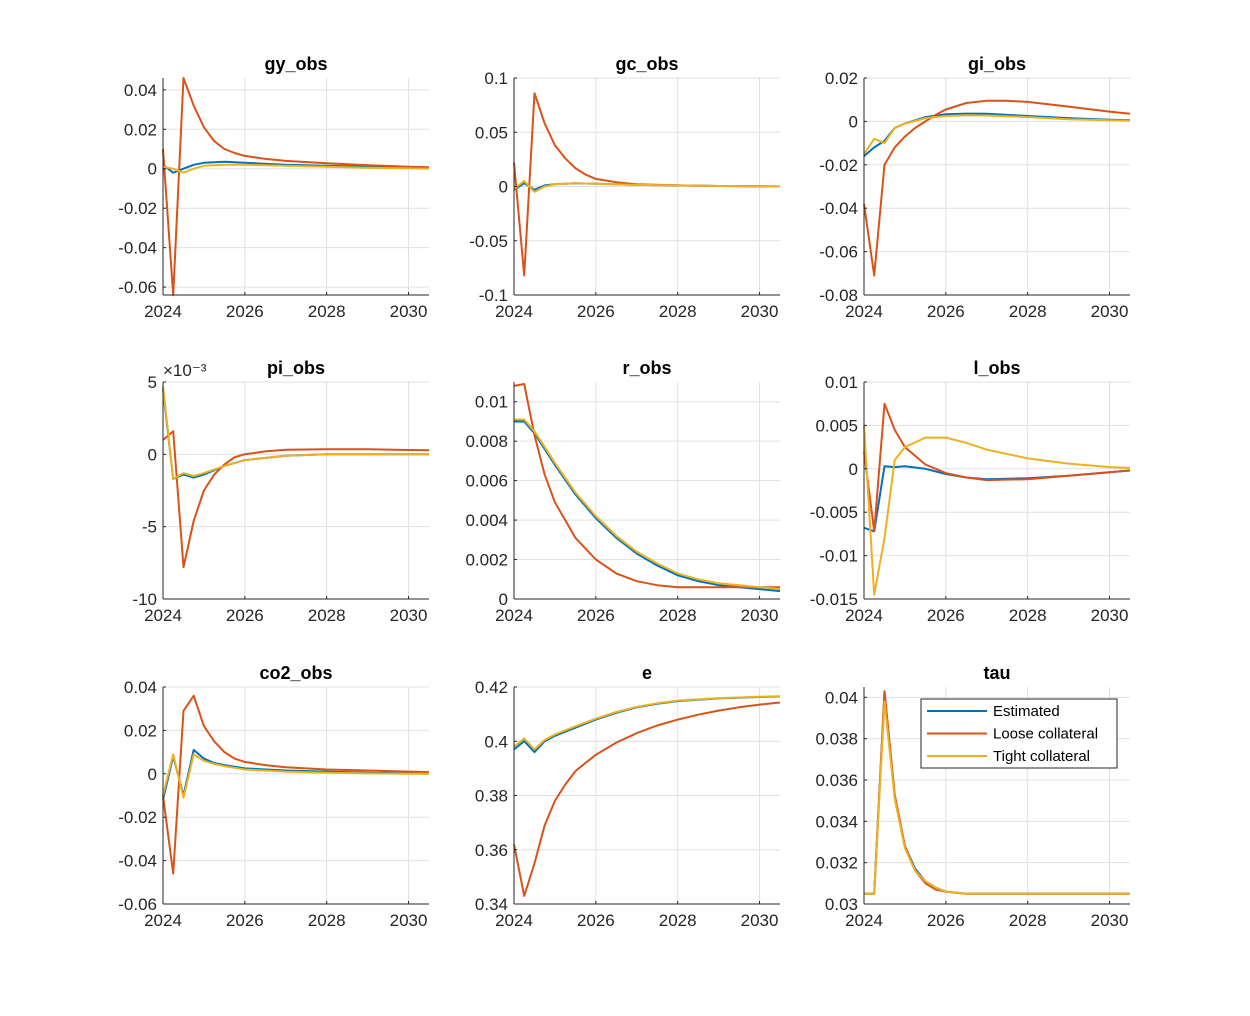  What do you see at coordinates (646, 64) in the screenshot?
I see `subplot-title: gc_obs` at bounding box center [646, 64].